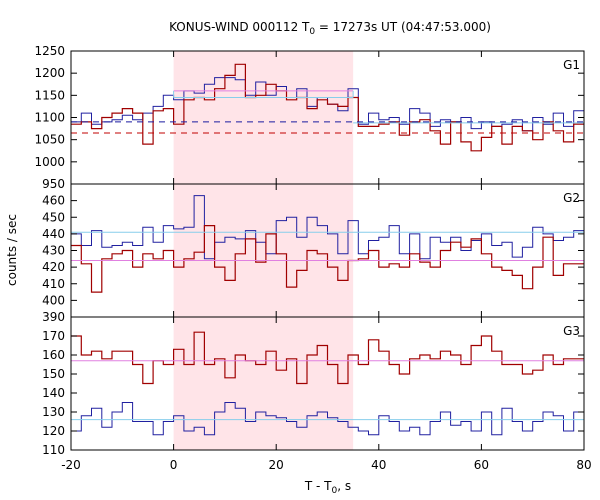 Image resolution: width=600 pixels, height=500 pixels. Describe the element at coordinates (53, 284) in the screenshot. I see `y-tick-label: 410` at that location.